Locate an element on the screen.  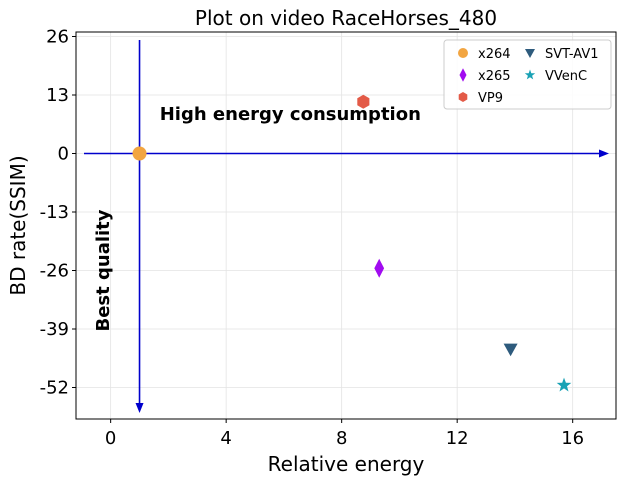
y-tick-label: -26 is located at coordinates (54, 271).